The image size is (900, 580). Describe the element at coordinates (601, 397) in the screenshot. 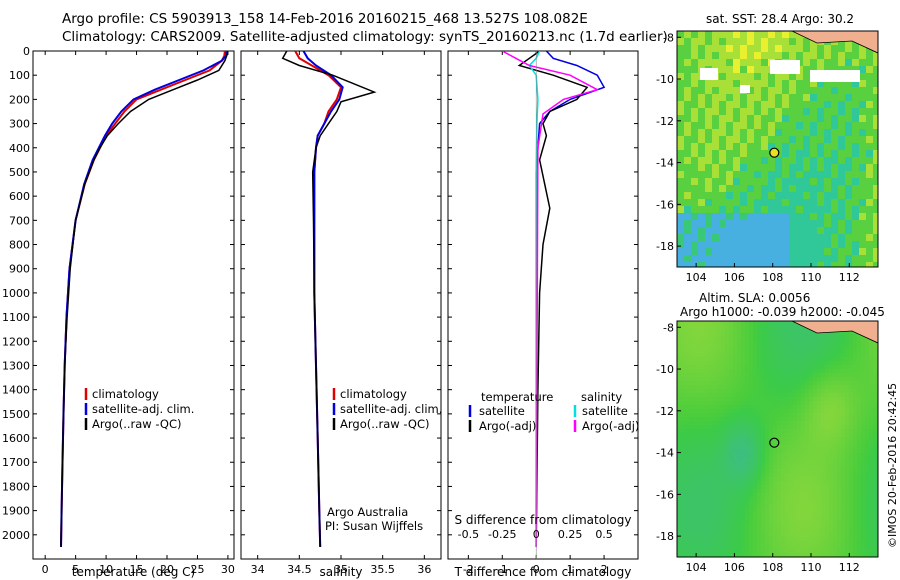

I see `legend-heading: salinity` at that location.